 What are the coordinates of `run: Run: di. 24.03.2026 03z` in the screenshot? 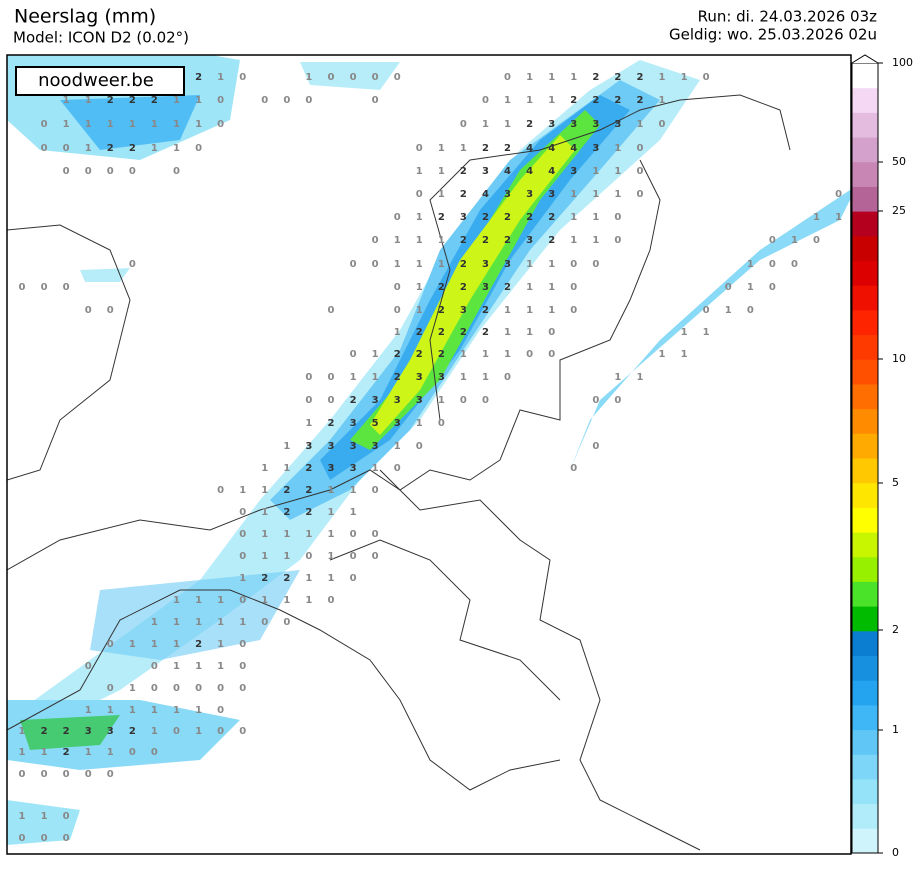 It's located at (788, 17).